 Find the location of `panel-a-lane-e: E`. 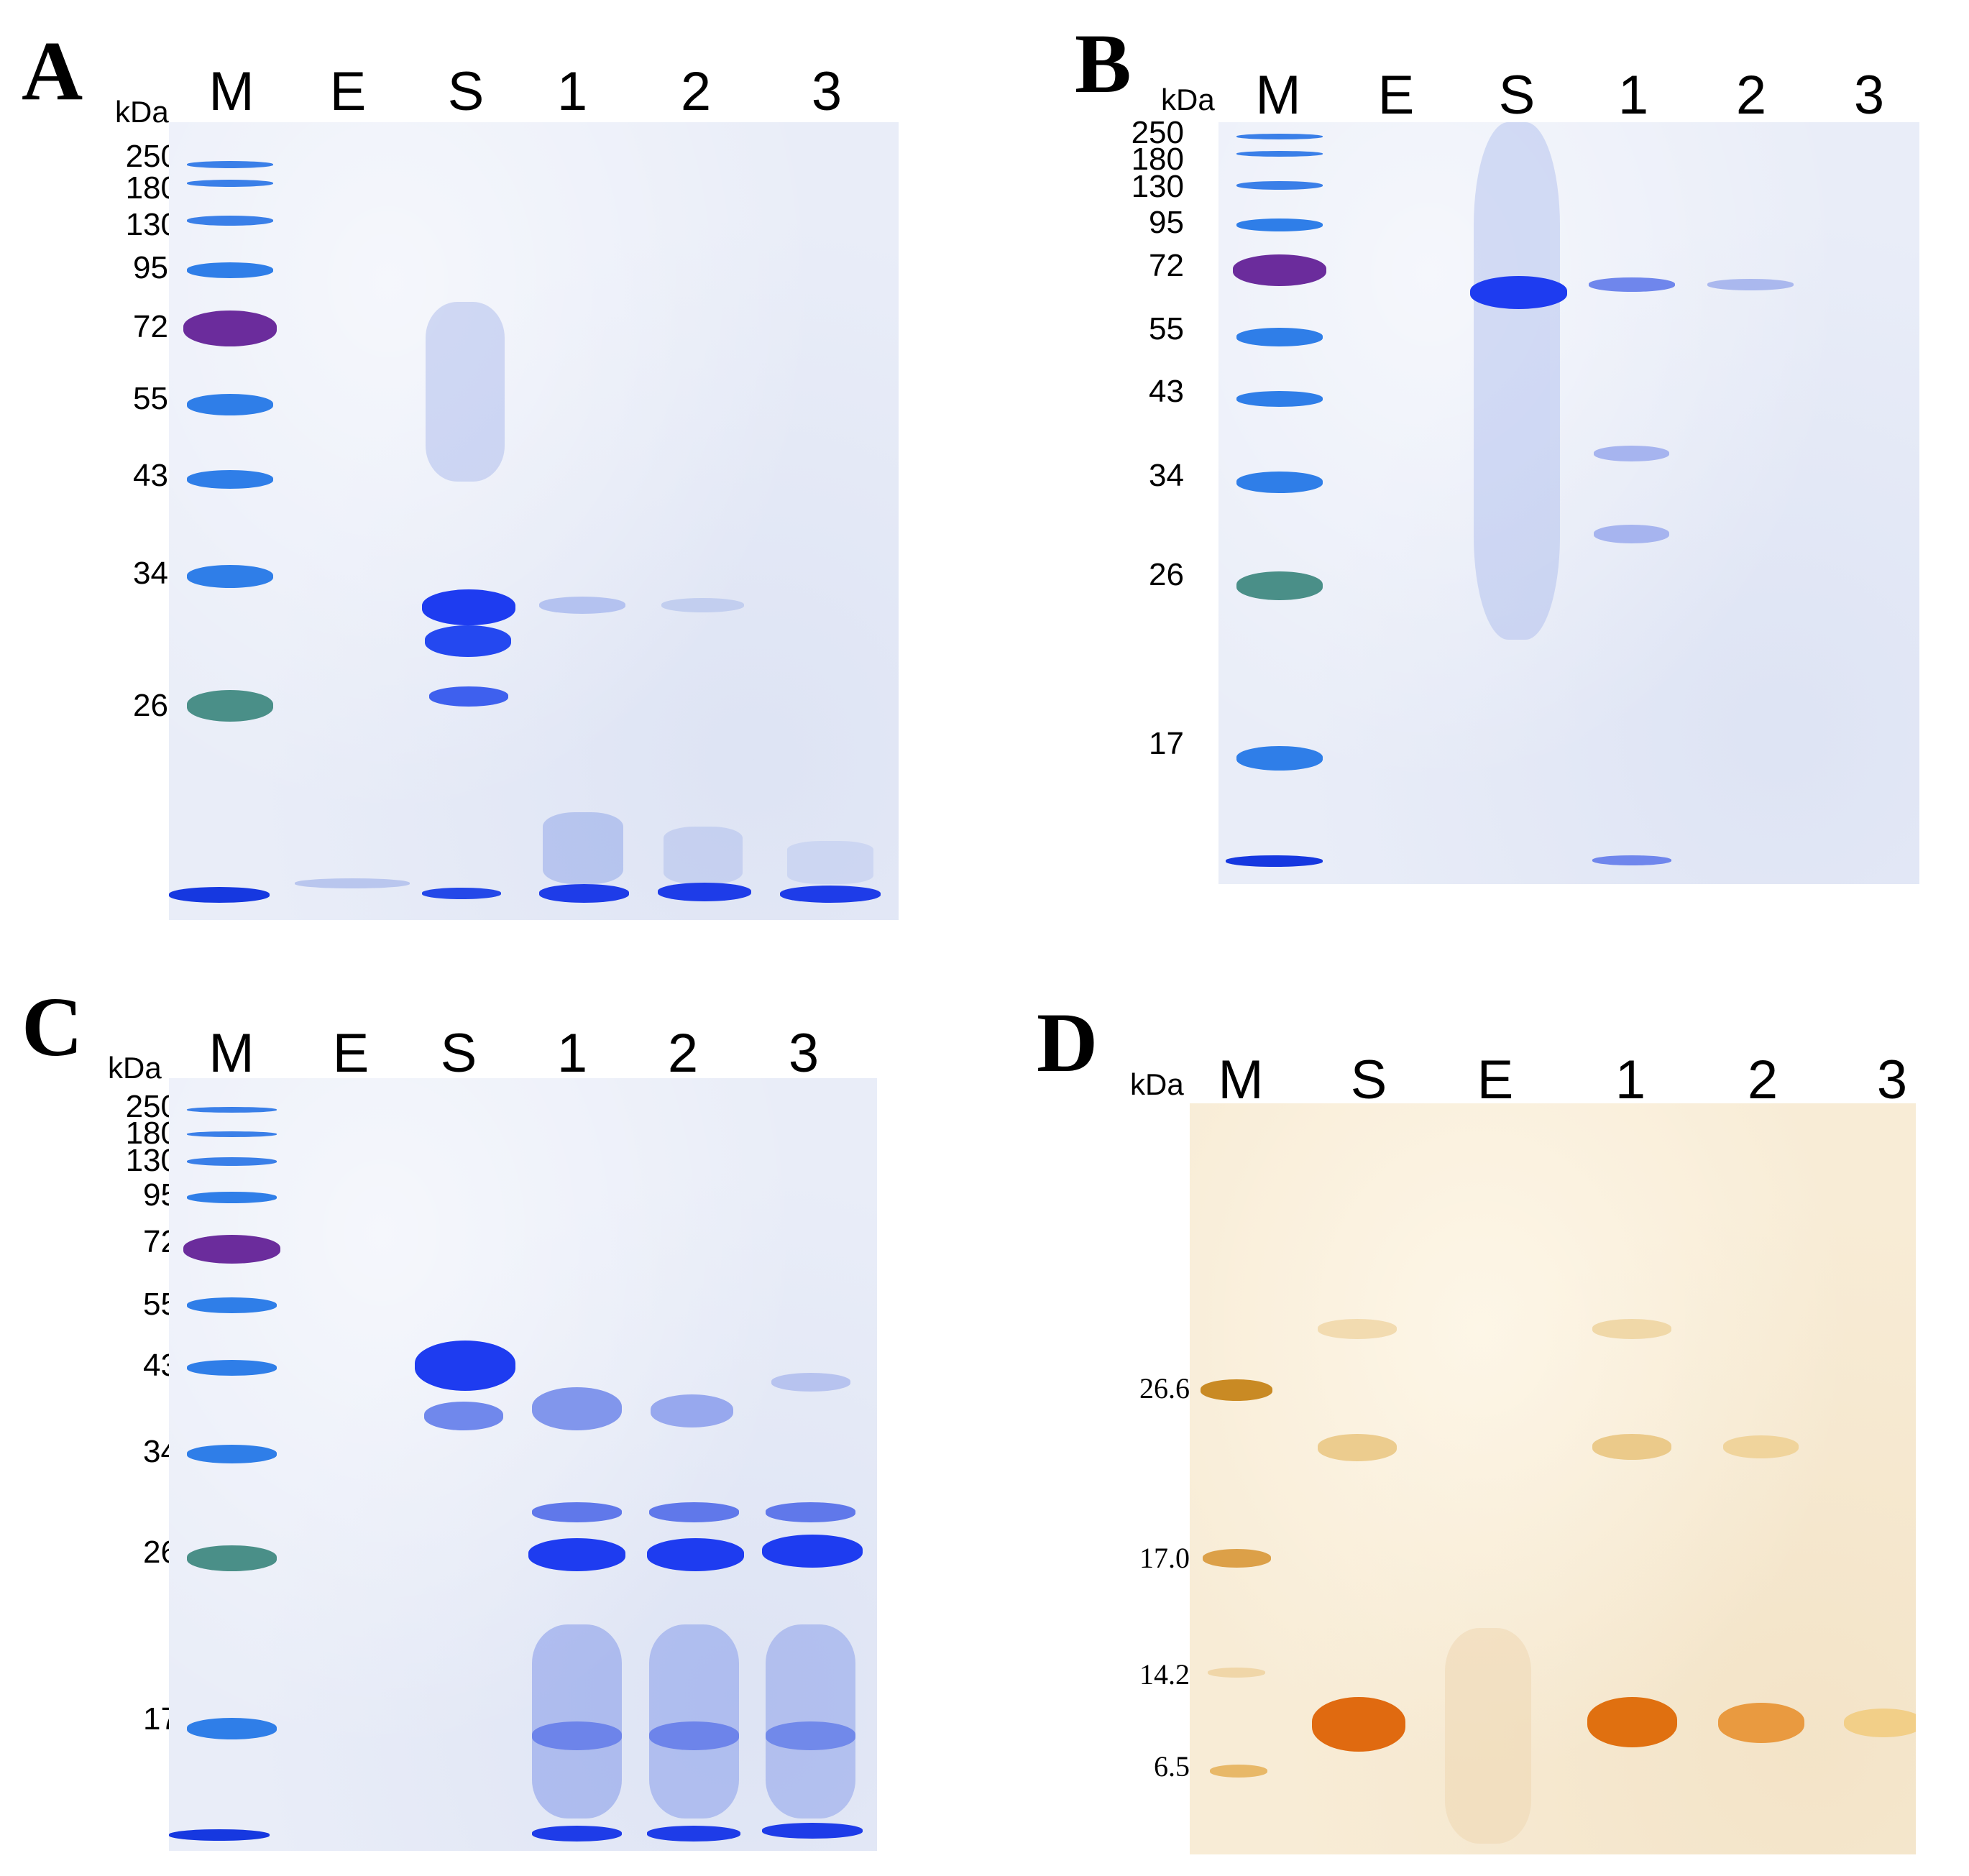

panel-a-lane-e: E is located at coordinates (348, 91).